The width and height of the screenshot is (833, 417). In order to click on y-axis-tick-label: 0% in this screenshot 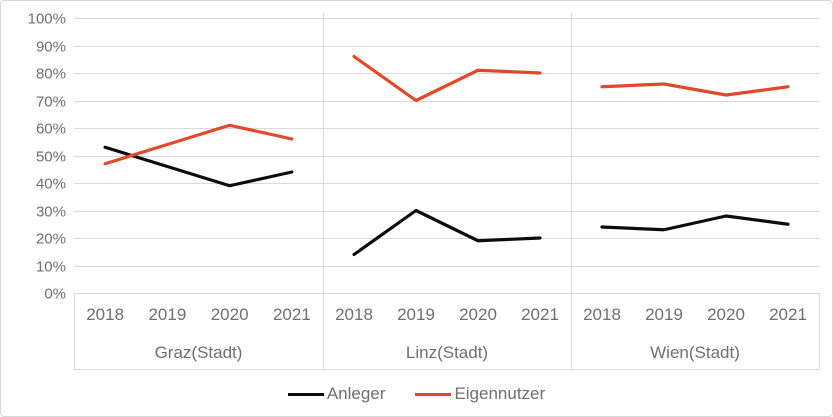, I will do `click(55, 294)`.